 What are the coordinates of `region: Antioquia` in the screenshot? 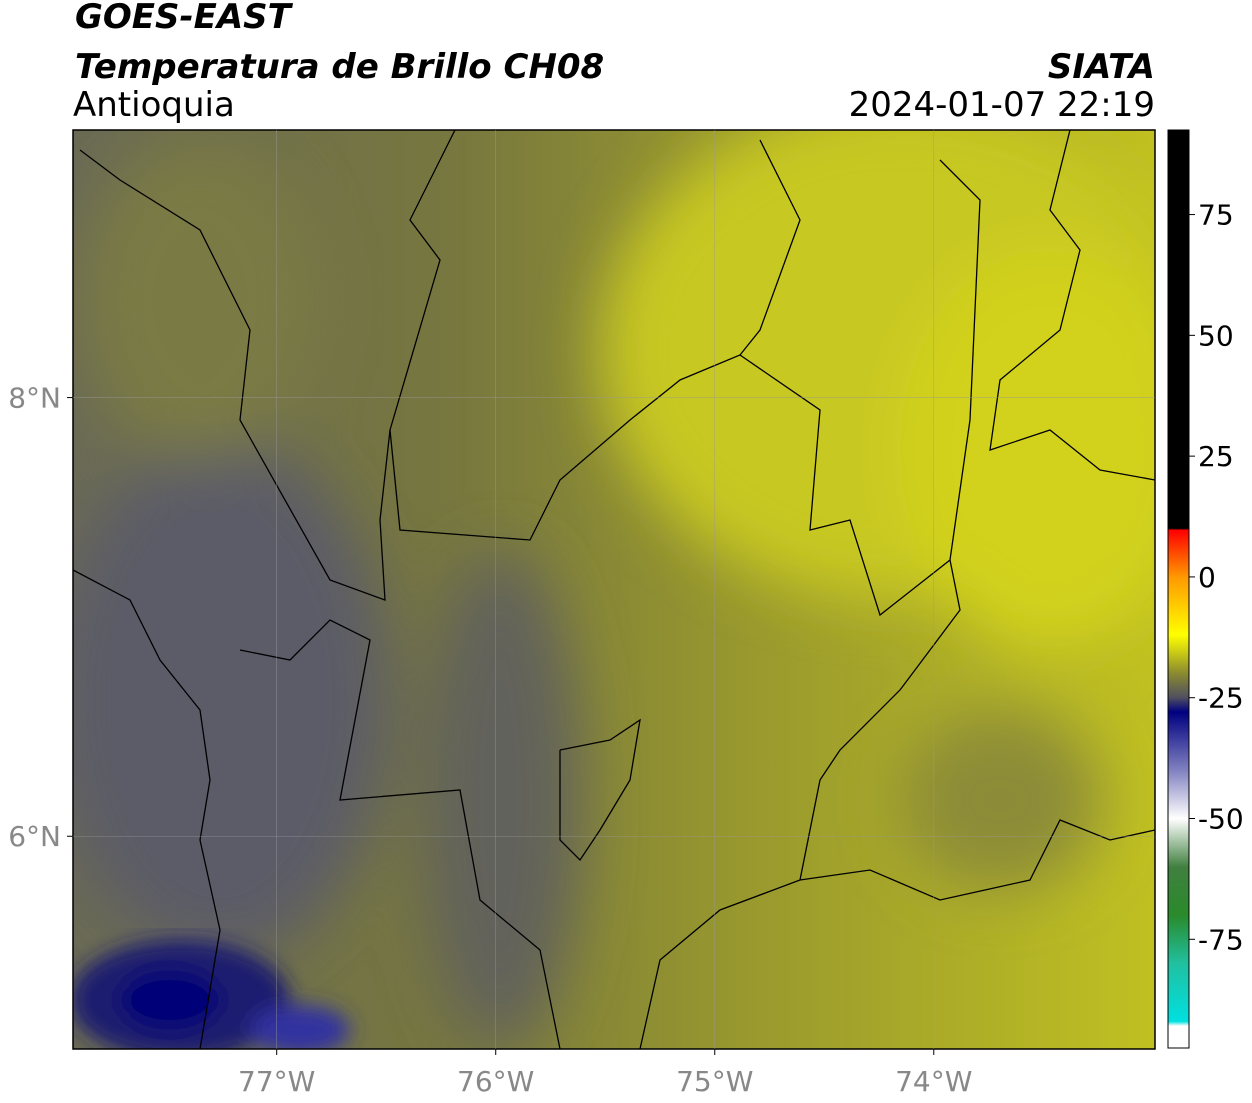 It's located at (154, 105).